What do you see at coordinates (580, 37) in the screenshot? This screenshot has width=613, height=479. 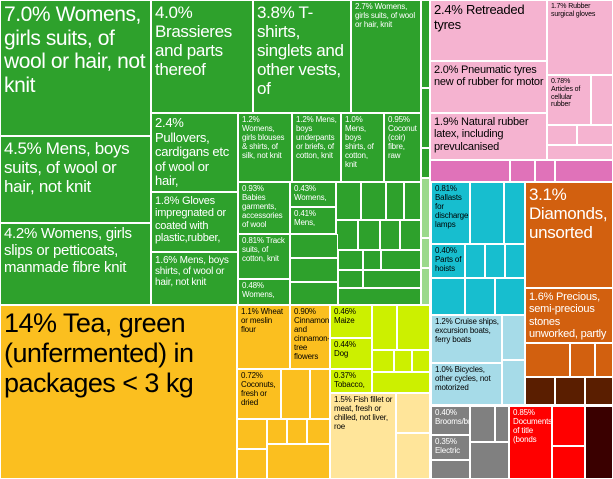 I see `treemap-cell: 1.7% Rubber surgical gloves` at bounding box center [580, 37].